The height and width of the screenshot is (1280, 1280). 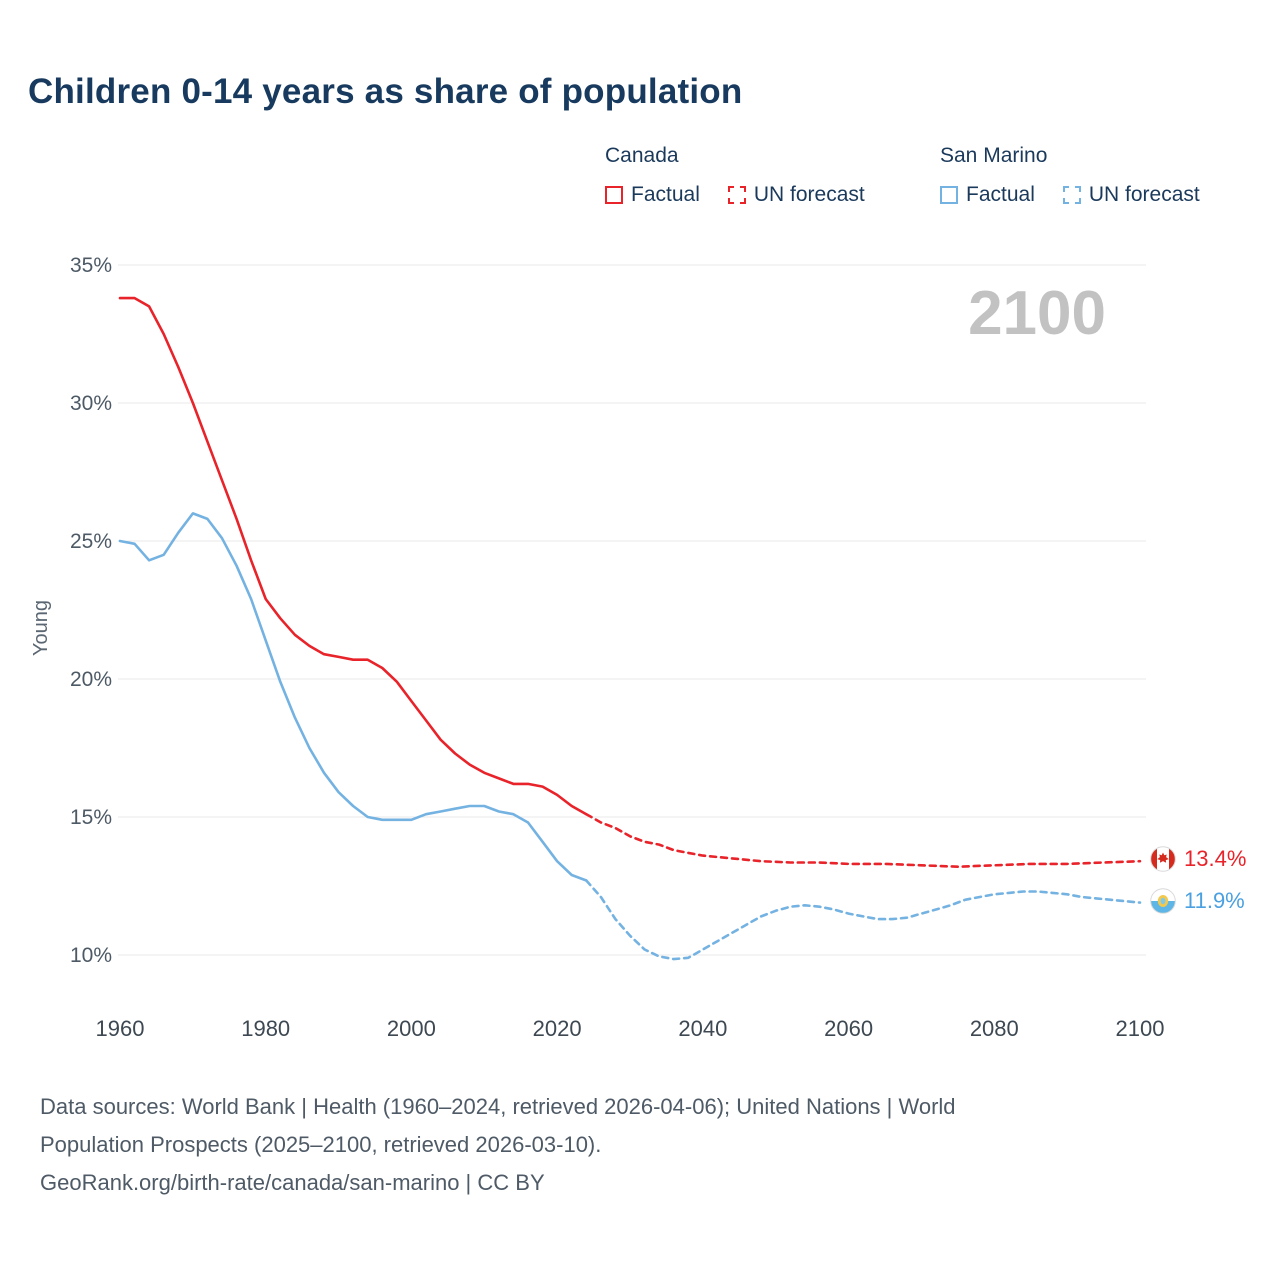 I want to click on y-axis-title: Young, so click(x=41, y=628).